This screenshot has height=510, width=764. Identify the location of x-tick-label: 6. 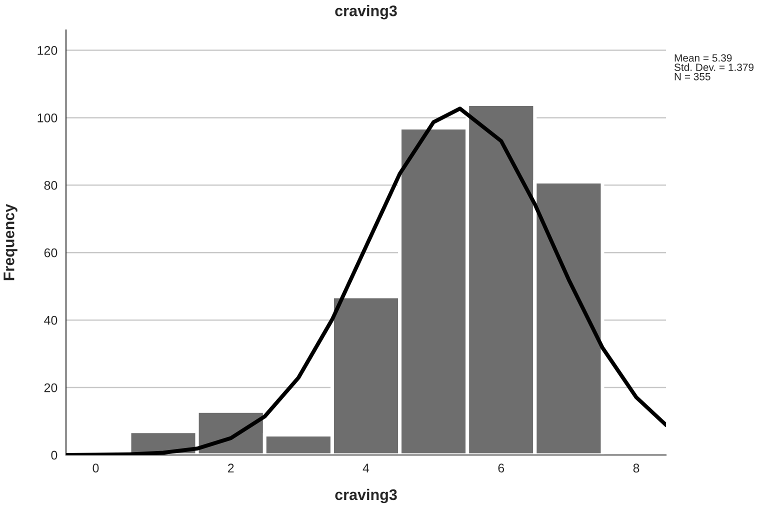
(501, 468).